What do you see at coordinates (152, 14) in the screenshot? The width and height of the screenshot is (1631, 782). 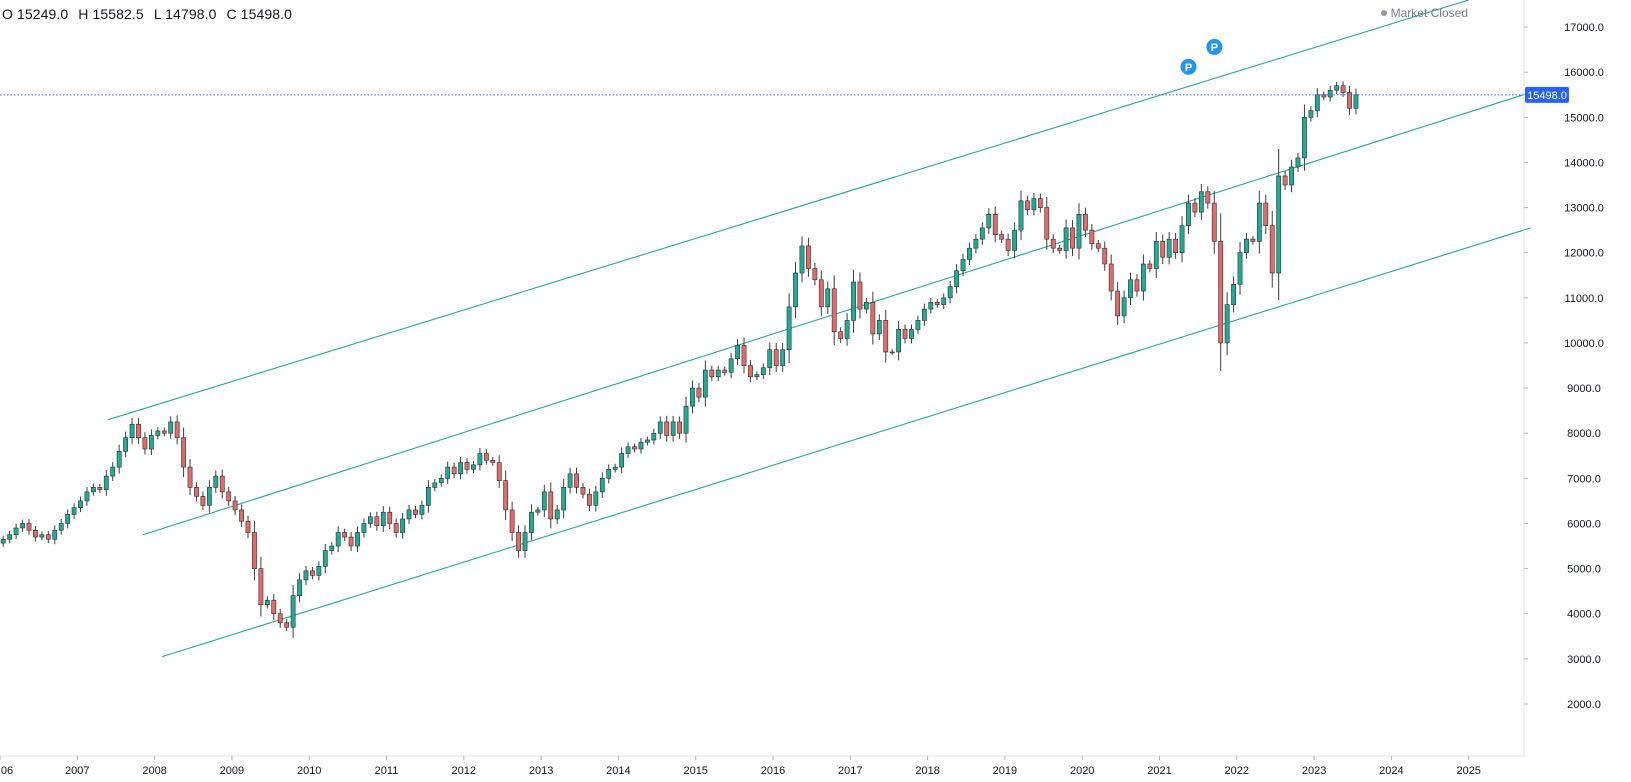 I see `ohlc-legend: O 15249.0 H 15582.5 L 14798.0 C 15498.0` at bounding box center [152, 14].